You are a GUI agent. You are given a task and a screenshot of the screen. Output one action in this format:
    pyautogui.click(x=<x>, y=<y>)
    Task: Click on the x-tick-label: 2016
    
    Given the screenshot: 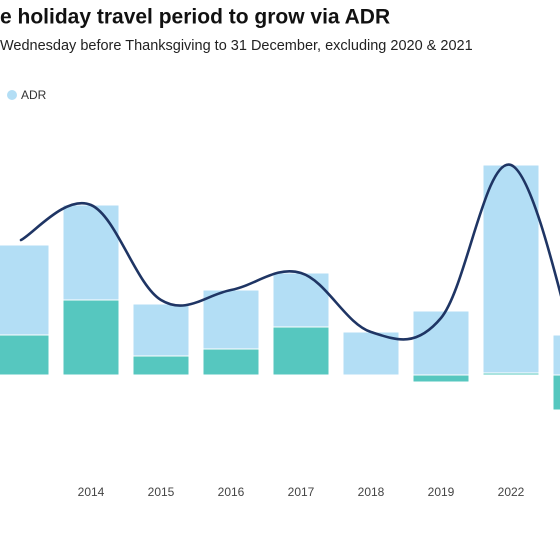 What is the action you would take?
    pyautogui.click(x=231, y=492)
    